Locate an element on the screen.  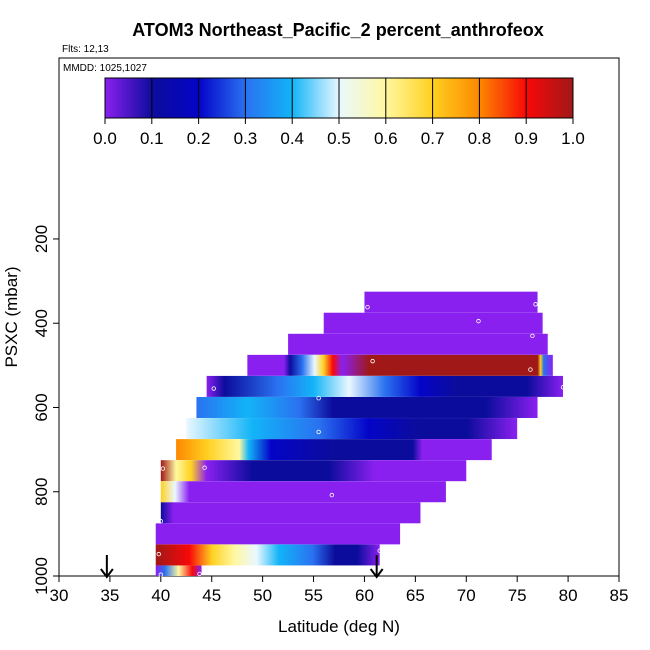
colorbar-tick-label: 0.9 is located at coordinates (526, 138).